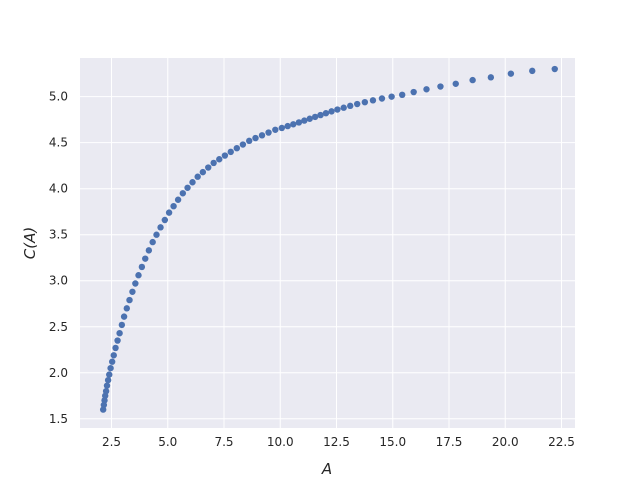 Image resolution: width=640 pixels, height=480 pixels. I want to click on y-tick-labels: 1.5 2.0 2.5 3.0 3.5 4.0 4.5 5.0, so click(58, 258).